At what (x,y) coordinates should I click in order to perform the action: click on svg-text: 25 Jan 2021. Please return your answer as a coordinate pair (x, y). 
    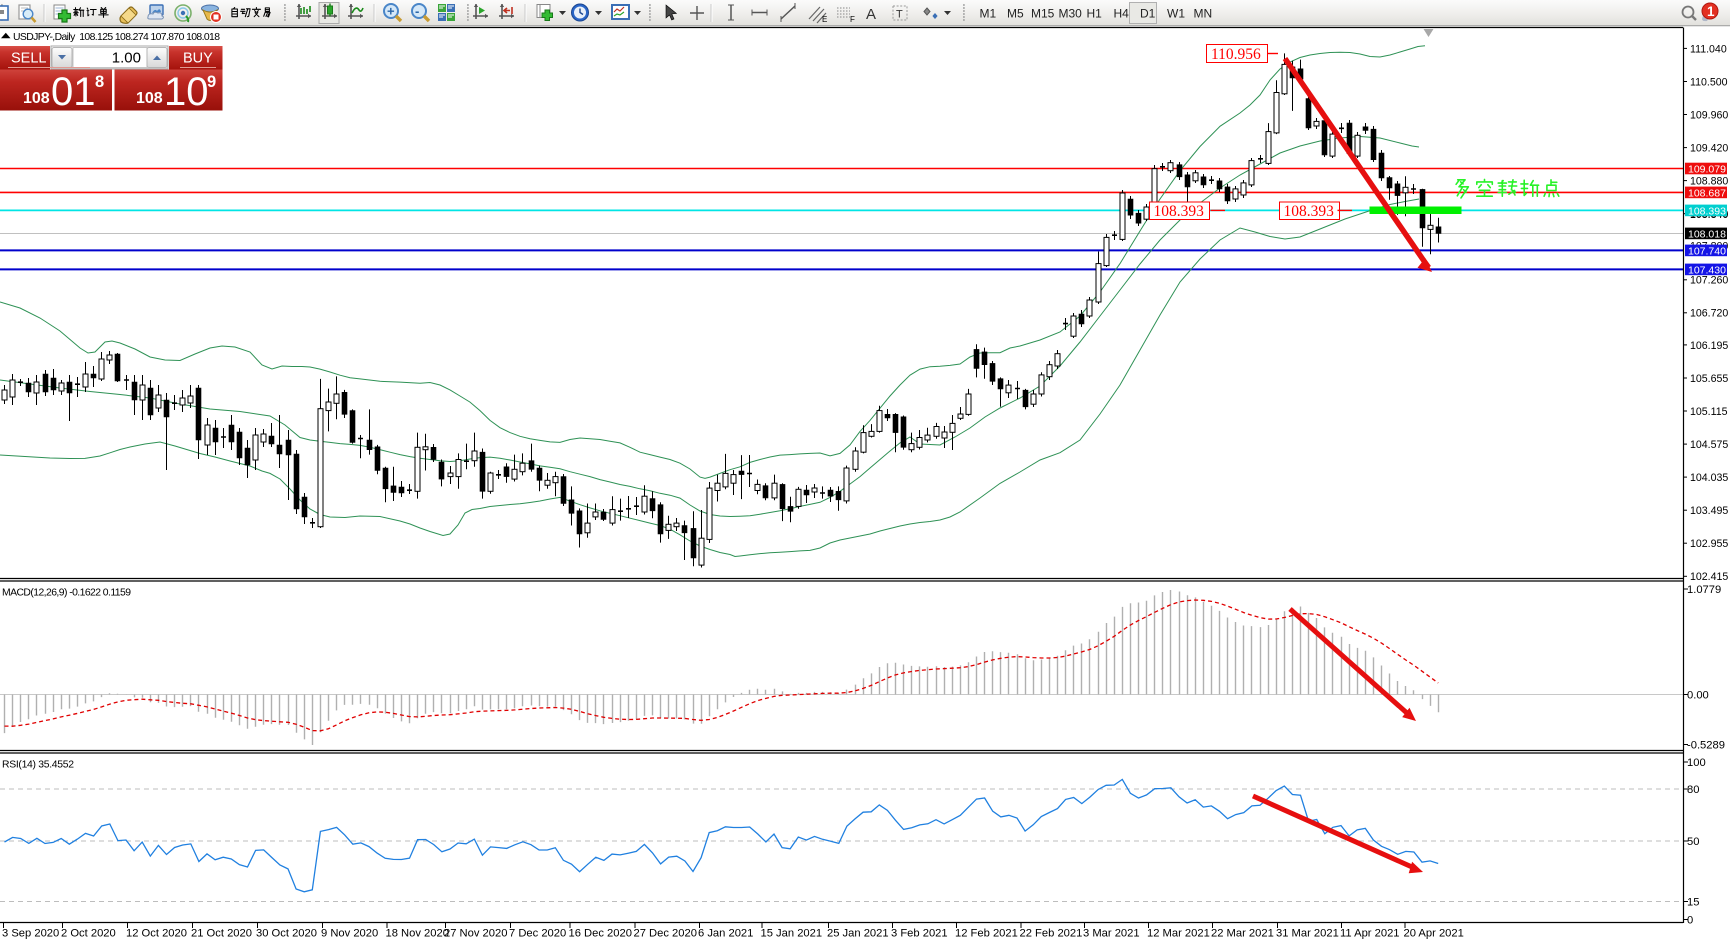
    Looking at the image, I should click on (858, 934).